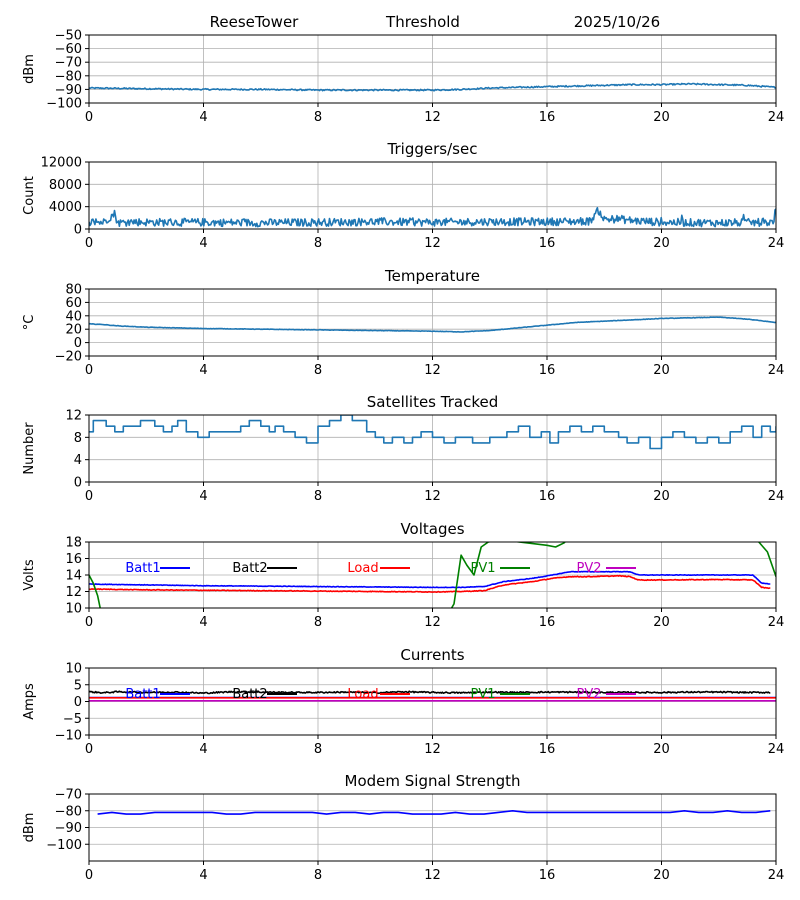 The height and width of the screenshot is (900, 800). I want to click on y-tick-label: 18, so click(73, 543).